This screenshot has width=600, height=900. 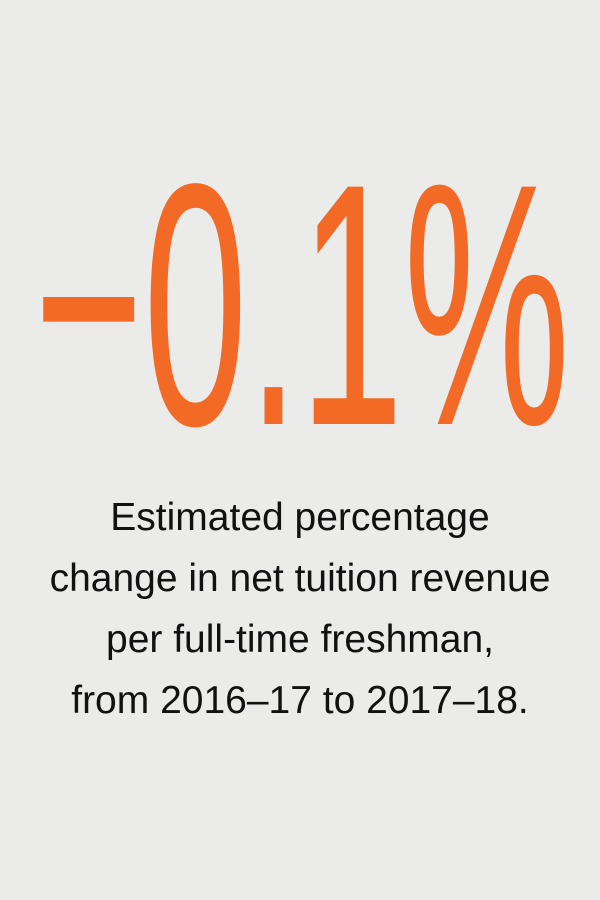 I want to click on caption-line: per full-time freshman,, so click(x=300, y=639).